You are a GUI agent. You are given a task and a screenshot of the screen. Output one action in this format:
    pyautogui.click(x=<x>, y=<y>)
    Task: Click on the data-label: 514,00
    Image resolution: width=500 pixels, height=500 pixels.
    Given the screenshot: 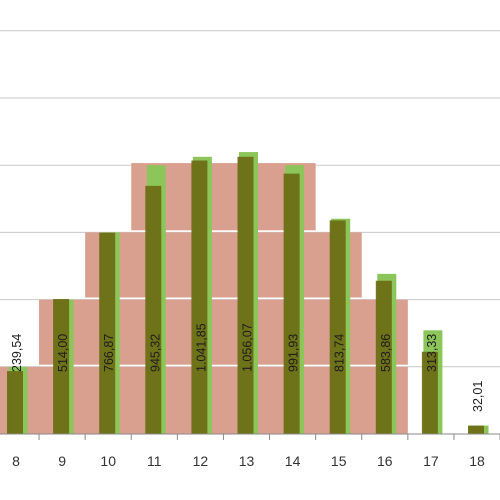 What is the action you would take?
    pyautogui.click(x=63, y=353)
    